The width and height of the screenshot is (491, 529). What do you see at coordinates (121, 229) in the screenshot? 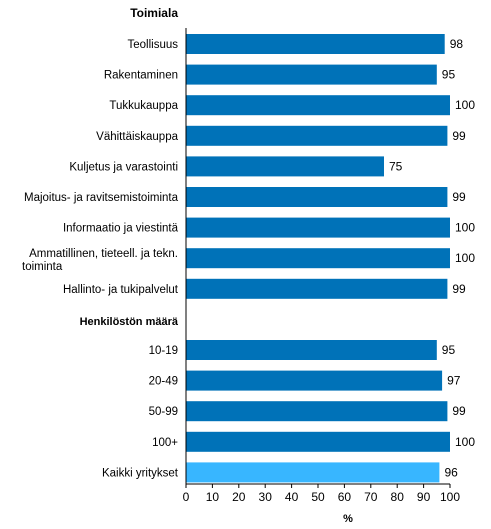
I see `category-label: Informaatio ja viestintä` at bounding box center [121, 229].